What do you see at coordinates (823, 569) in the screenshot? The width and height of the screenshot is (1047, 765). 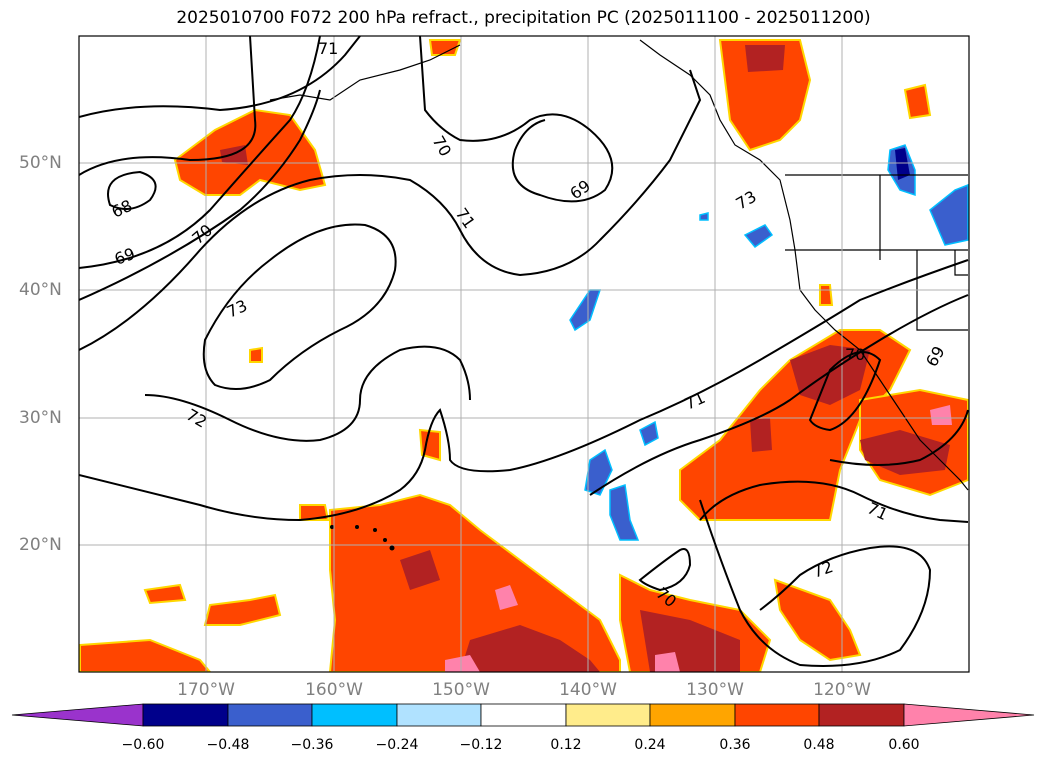 I see `contour-label: 72` at bounding box center [823, 569].